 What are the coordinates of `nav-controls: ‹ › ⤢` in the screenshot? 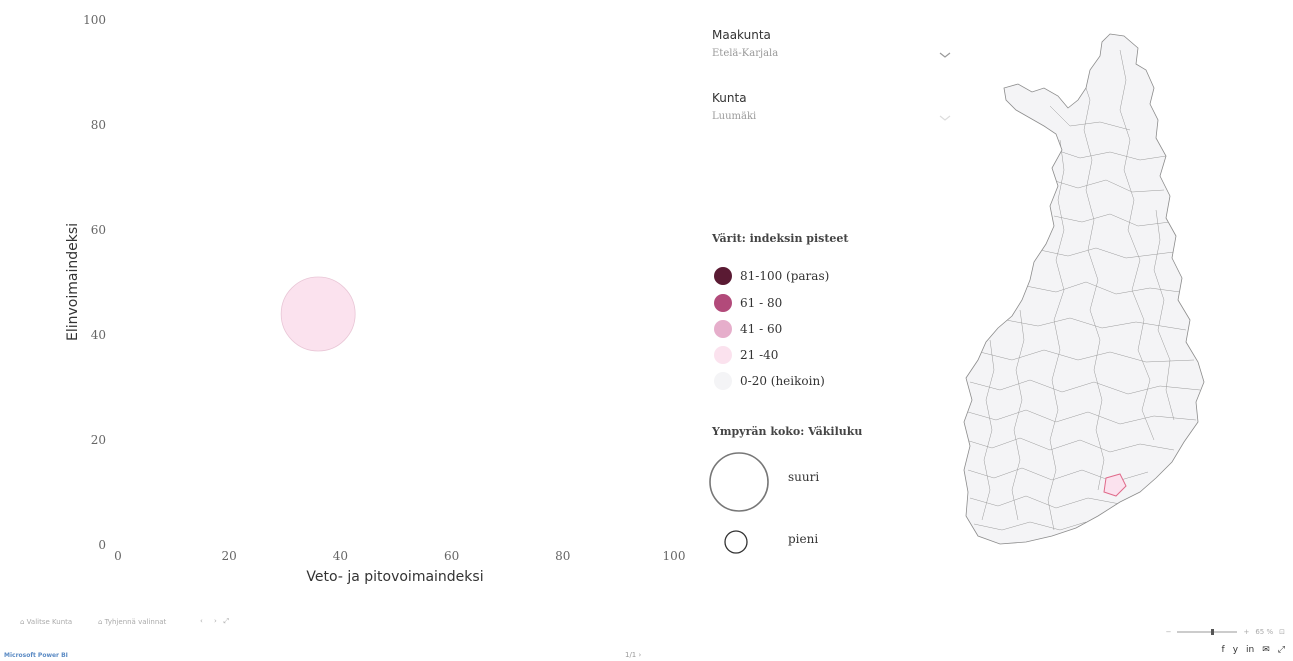 It's located at (214, 621).